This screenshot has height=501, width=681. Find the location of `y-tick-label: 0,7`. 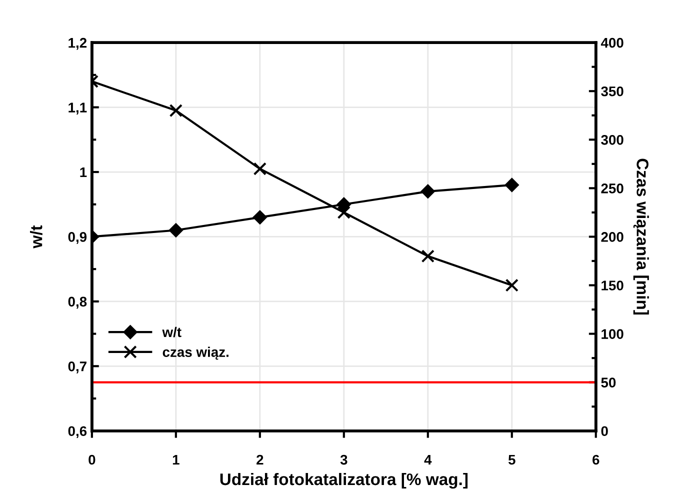

y-tick-label: 0,7 is located at coordinates (77, 367).